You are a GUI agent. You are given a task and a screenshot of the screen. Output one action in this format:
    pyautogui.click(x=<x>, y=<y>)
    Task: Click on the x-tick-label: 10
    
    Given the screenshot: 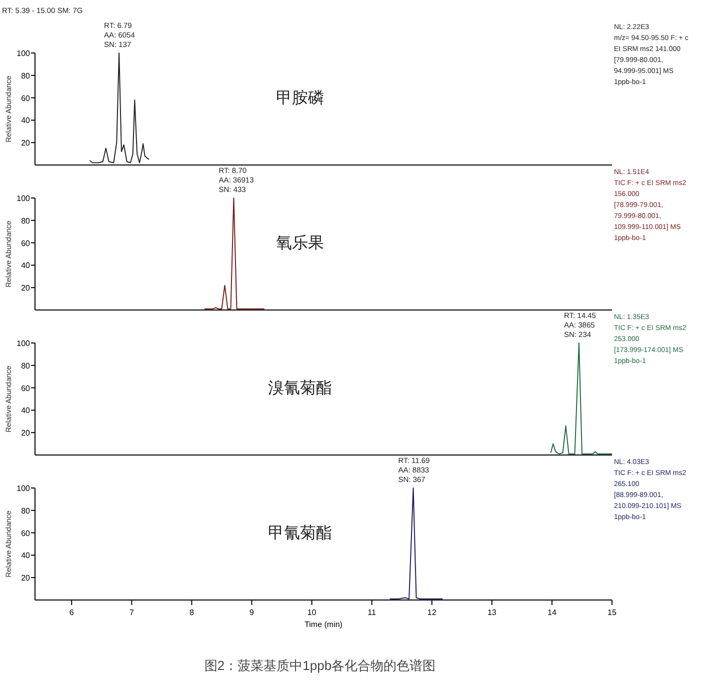 What is the action you would take?
    pyautogui.click(x=312, y=612)
    